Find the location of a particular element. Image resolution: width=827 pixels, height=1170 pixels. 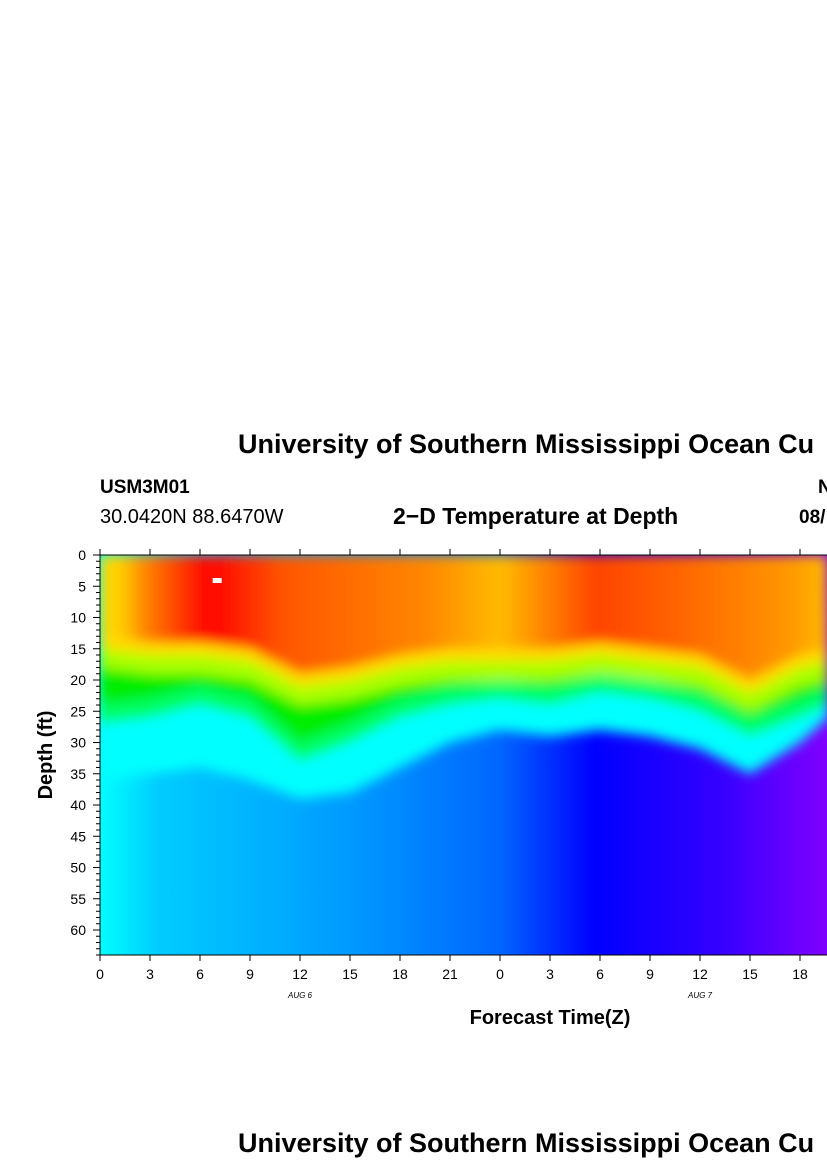

y-tick-label: 35 is located at coordinates (78, 774).